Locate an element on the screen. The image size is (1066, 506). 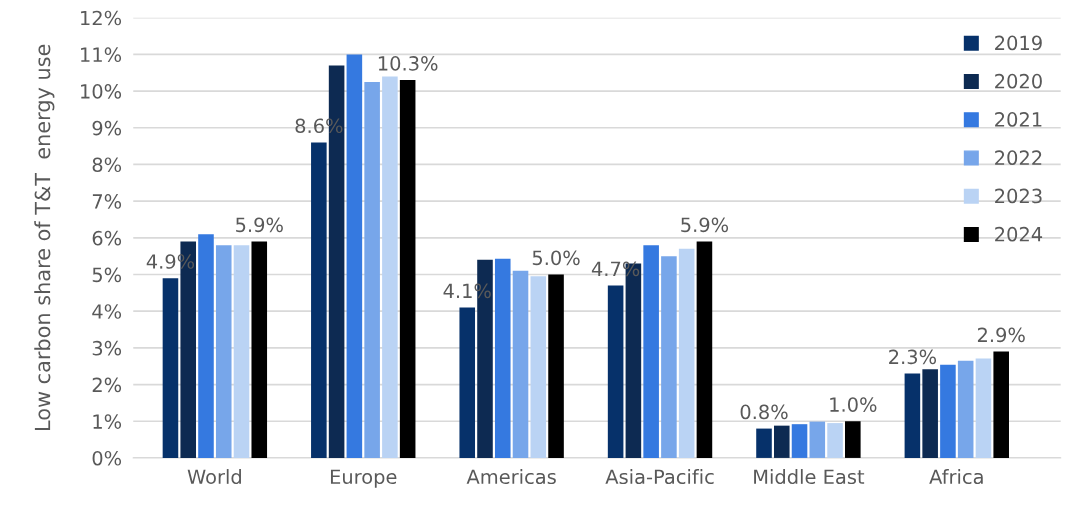
x-tick-label: Europe is located at coordinates (363, 478).